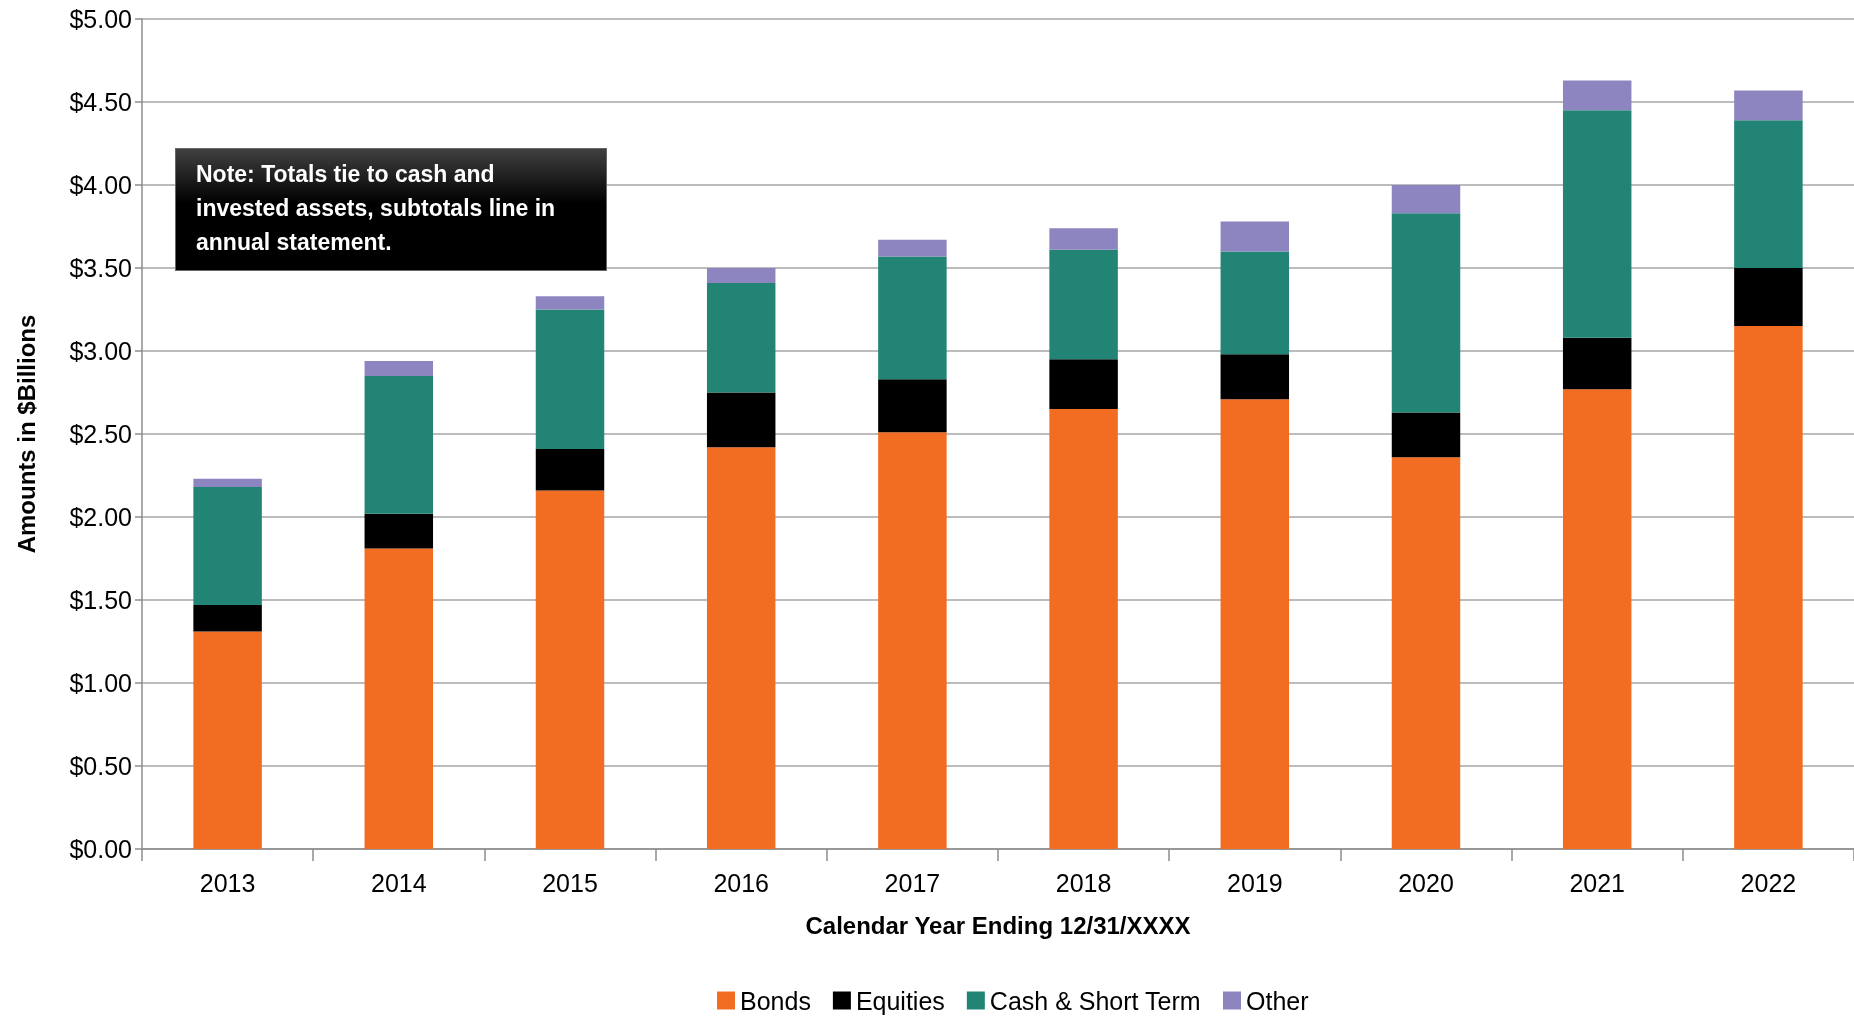 The image size is (1854, 1018). I want to click on y-axis-title: Amounts in $Billions, so click(26, 434).